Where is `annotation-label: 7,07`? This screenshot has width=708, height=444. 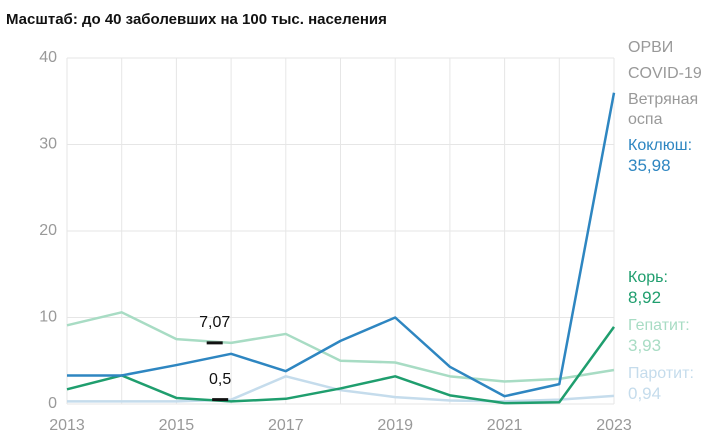 annotation-label: 7,07 is located at coordinates (214, 322).